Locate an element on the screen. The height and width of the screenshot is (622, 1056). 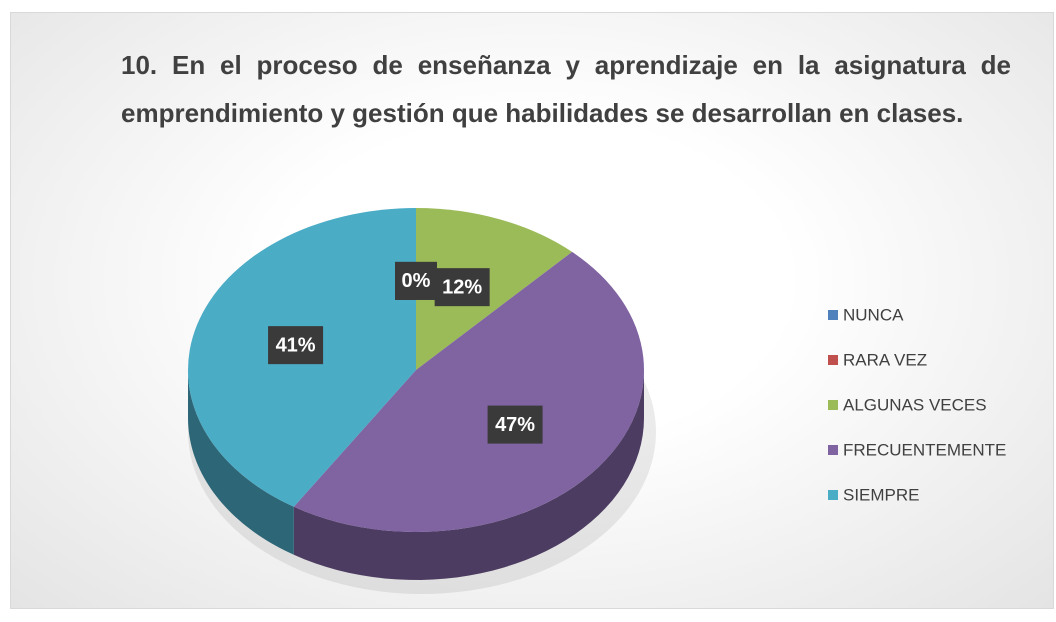
pie-slice is located at coordinates (494, 289).